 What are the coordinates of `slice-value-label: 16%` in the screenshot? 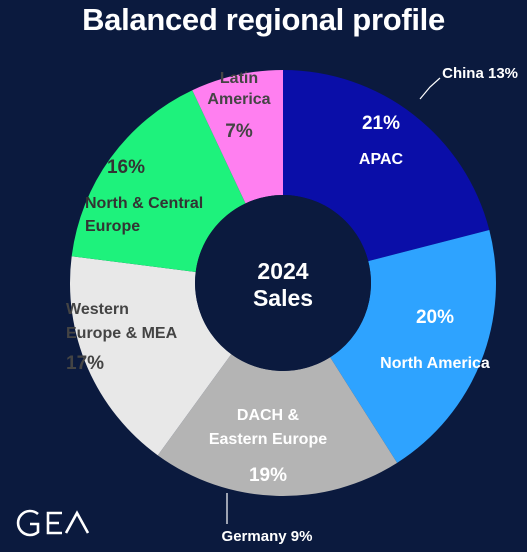 It's located at (126, 167).